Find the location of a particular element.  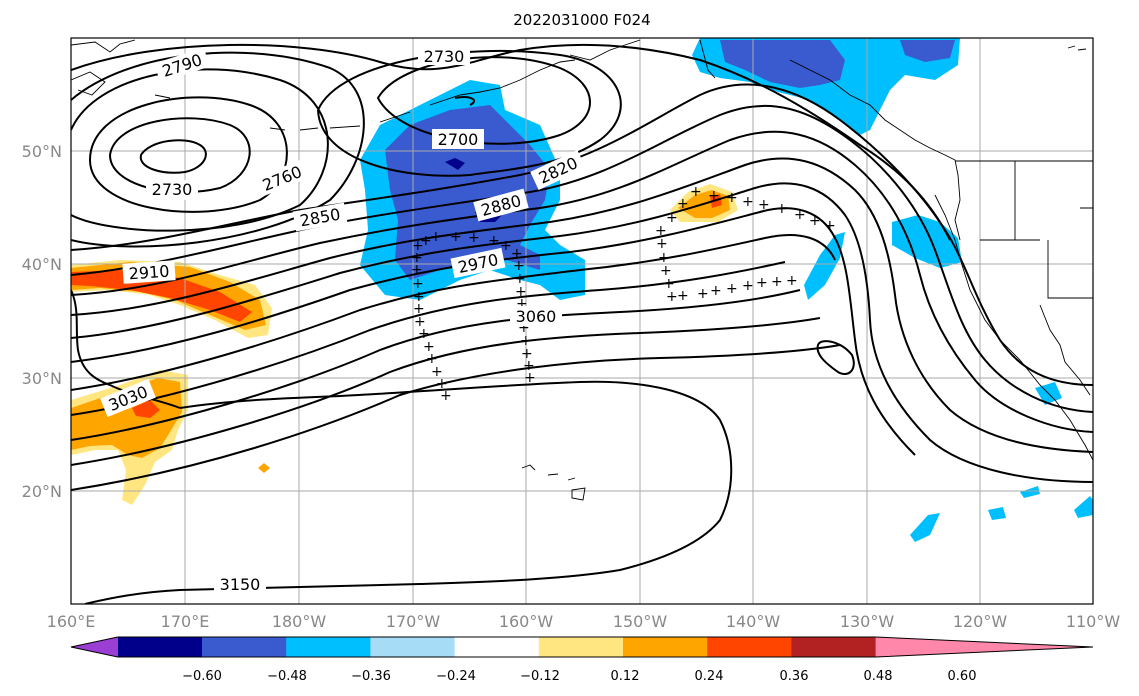

positive-region-west-core is located at coordinates (161, 296).